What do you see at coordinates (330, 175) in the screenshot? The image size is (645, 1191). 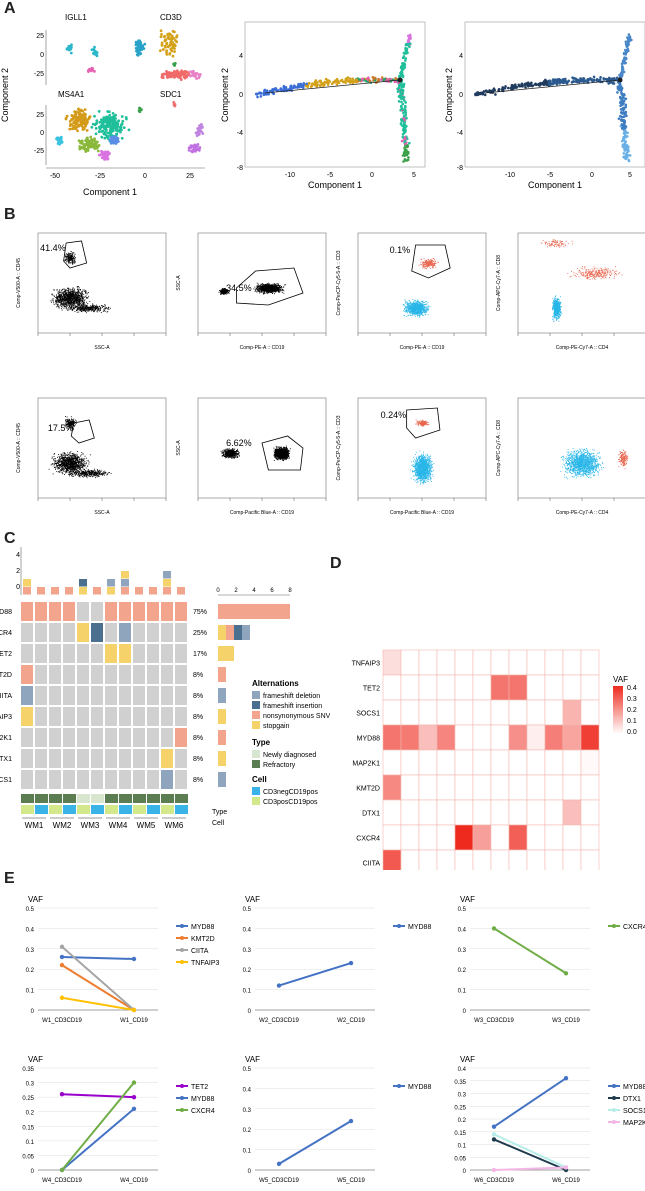 I see `traj1-xtick-2: -5` at bounding box center [330, 175].